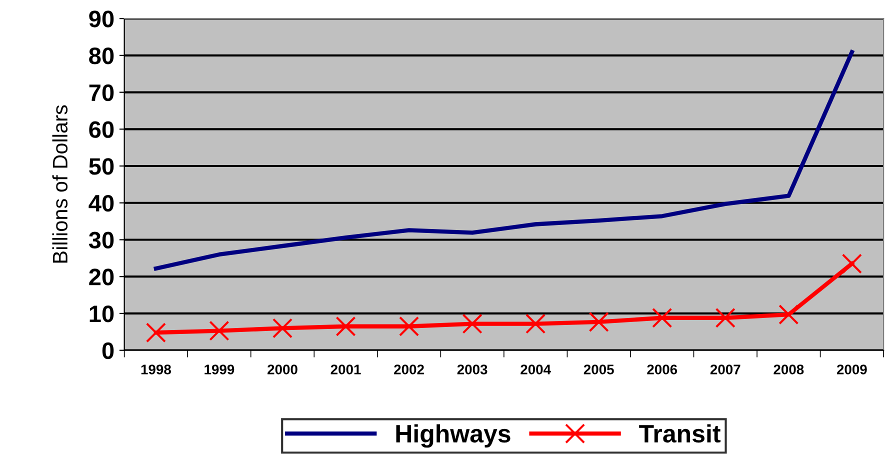  I want to click on x-tick-label: 2005, so click(599, 369).